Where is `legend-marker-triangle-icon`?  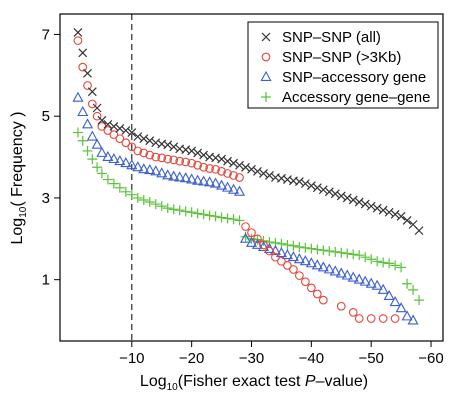
legend-marker-triangle-icon is located at coordinates (266, 75).